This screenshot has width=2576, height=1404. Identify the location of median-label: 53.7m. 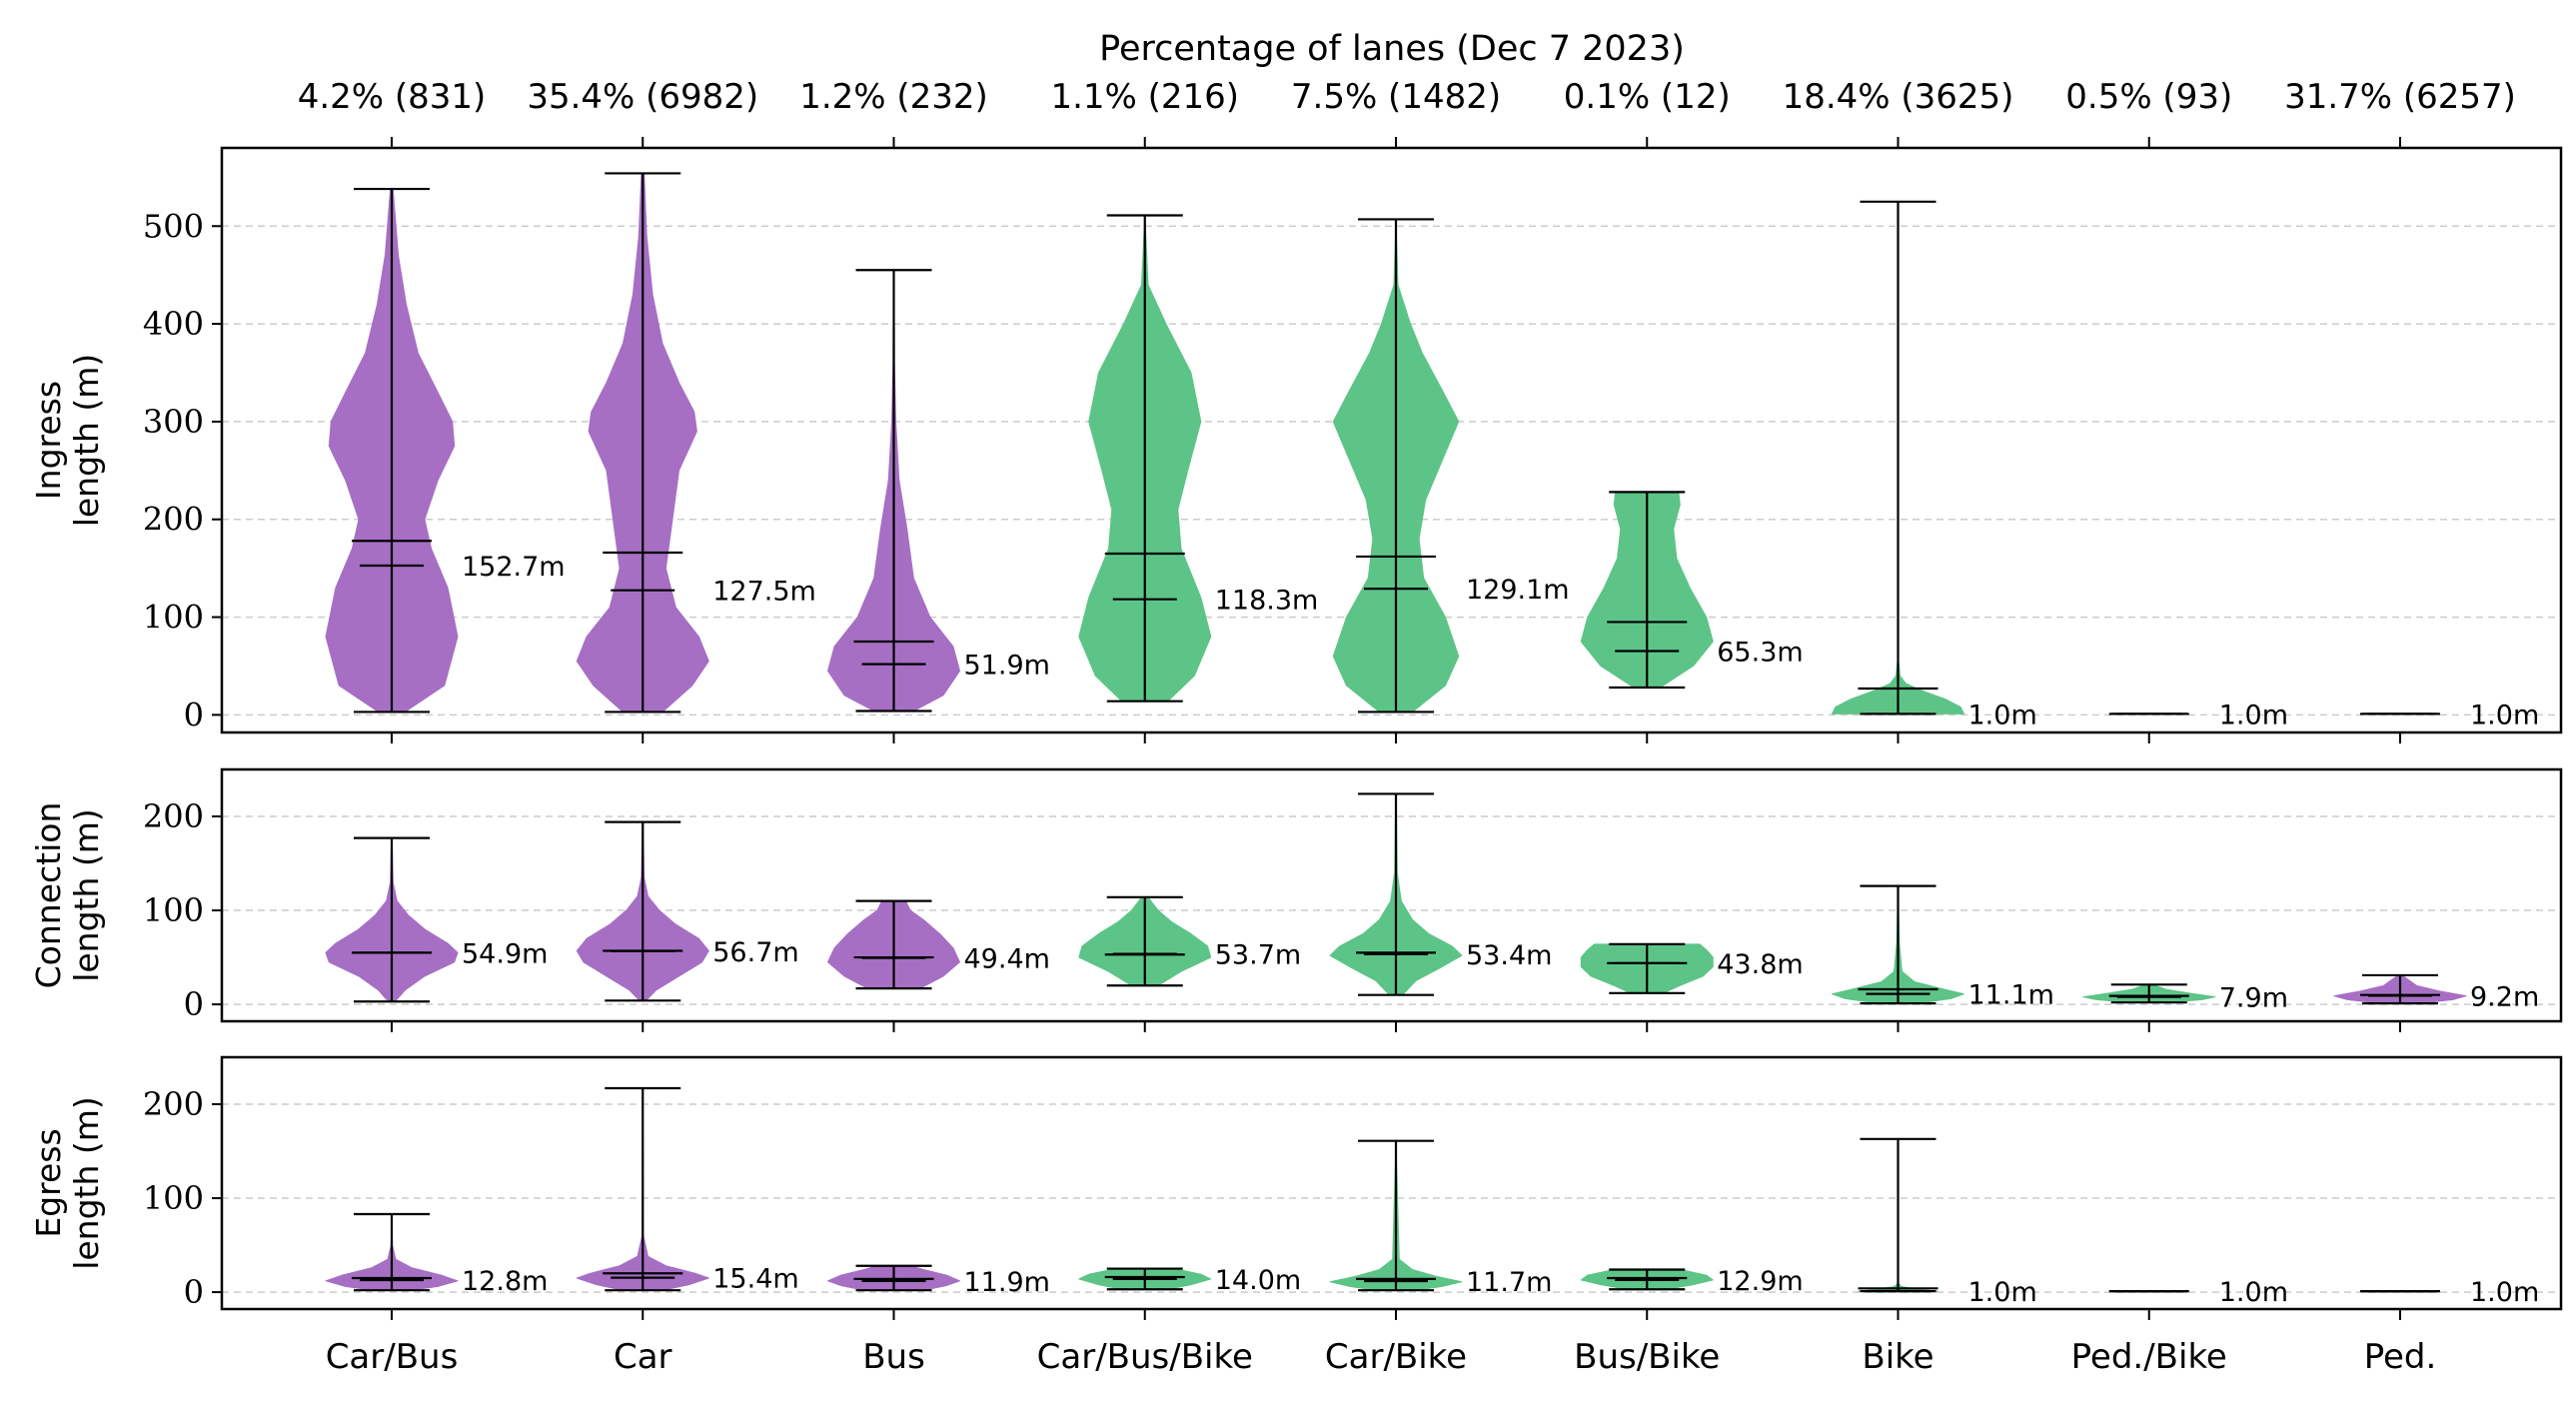
(1258, 956).